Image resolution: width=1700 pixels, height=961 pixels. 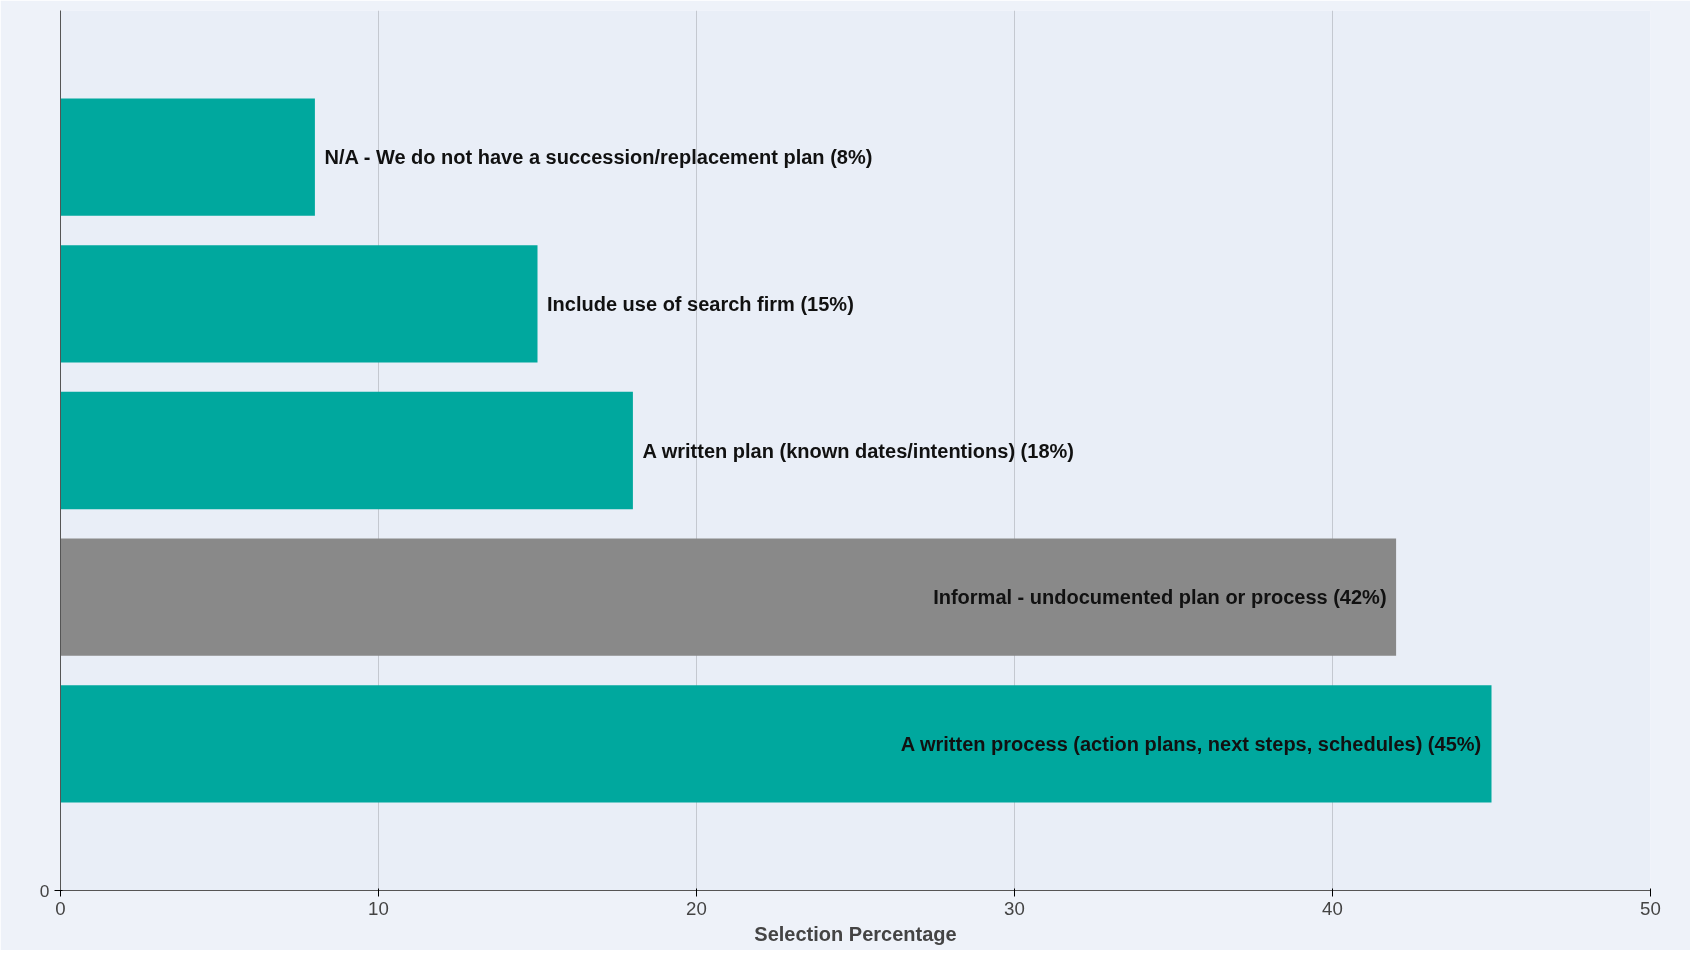 What do you see at coordinates (696, 908) in the screenshot?
I see `x-tick-label: 20` at bounding box center [696, 908].